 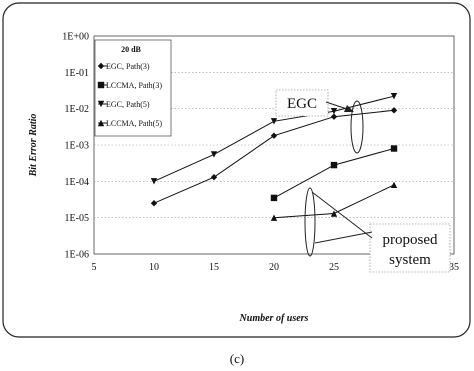 I want to click on legend-entry: EGC, Path(3), so click(x=123, y=66).